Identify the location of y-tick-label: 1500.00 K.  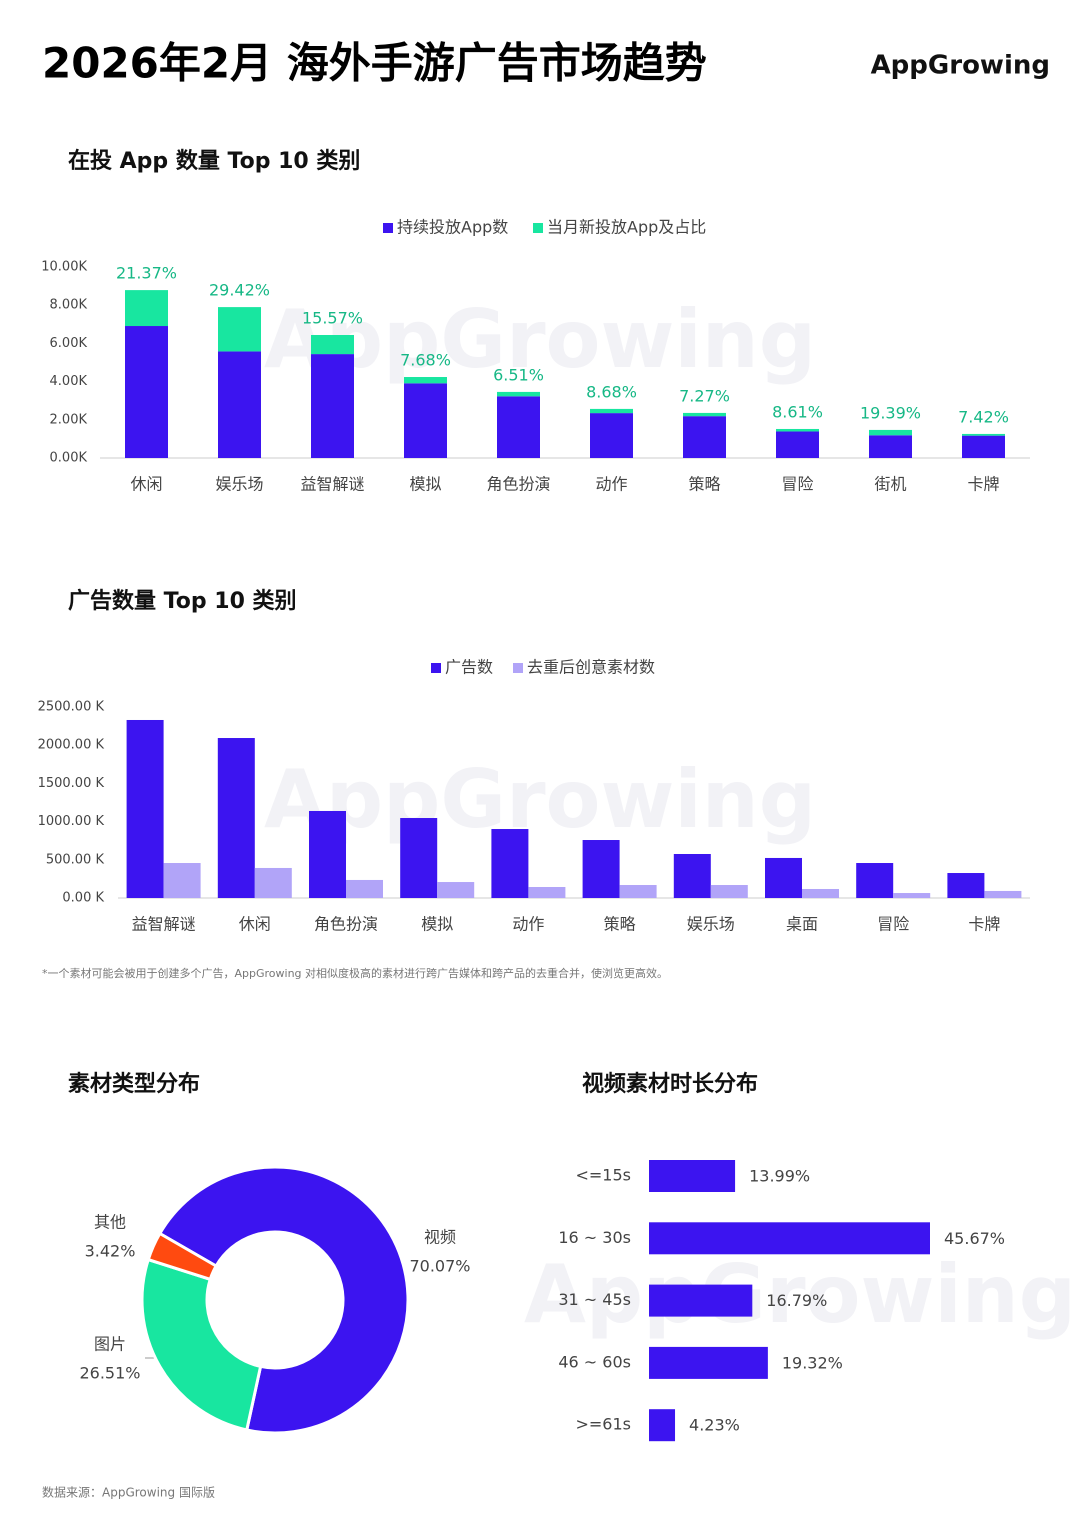
(71, 783).